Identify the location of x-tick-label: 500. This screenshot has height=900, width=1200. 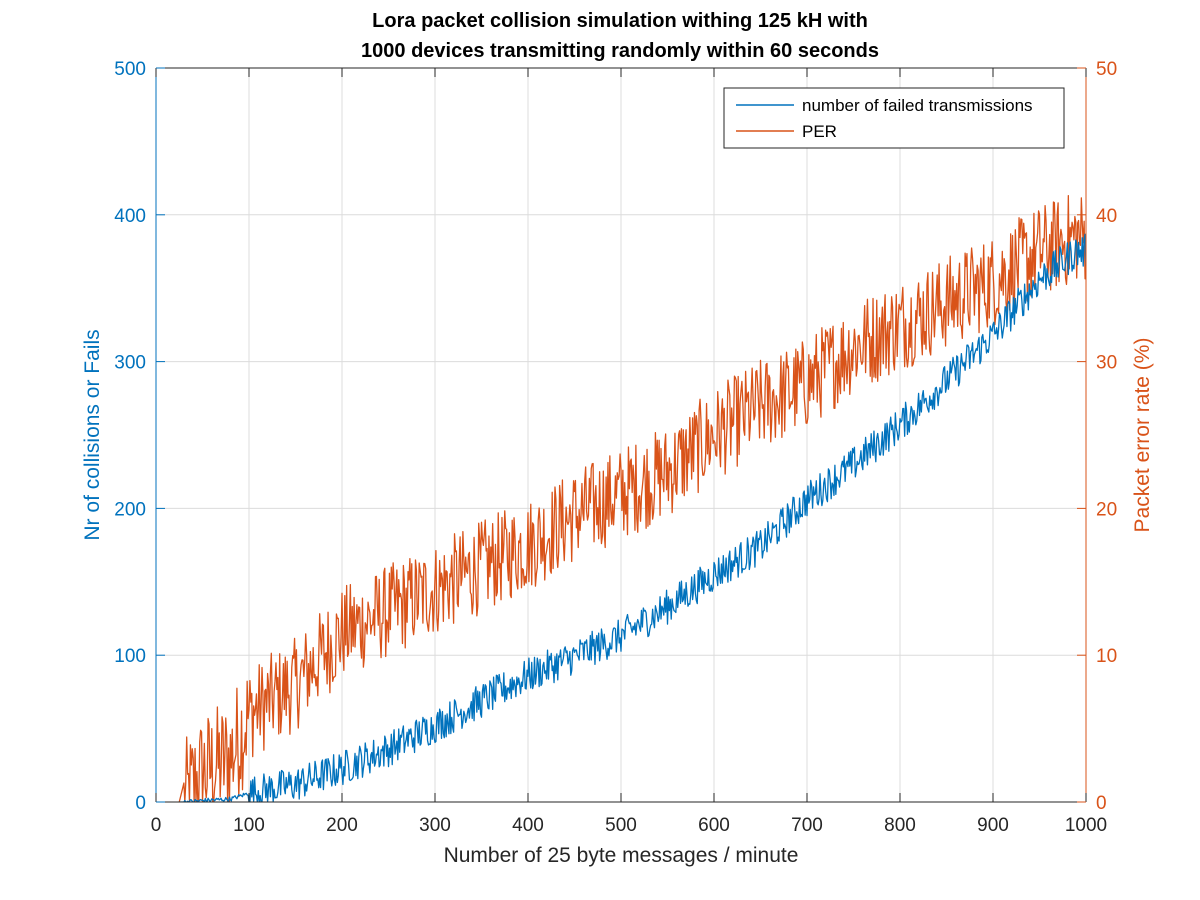
(621, 825).